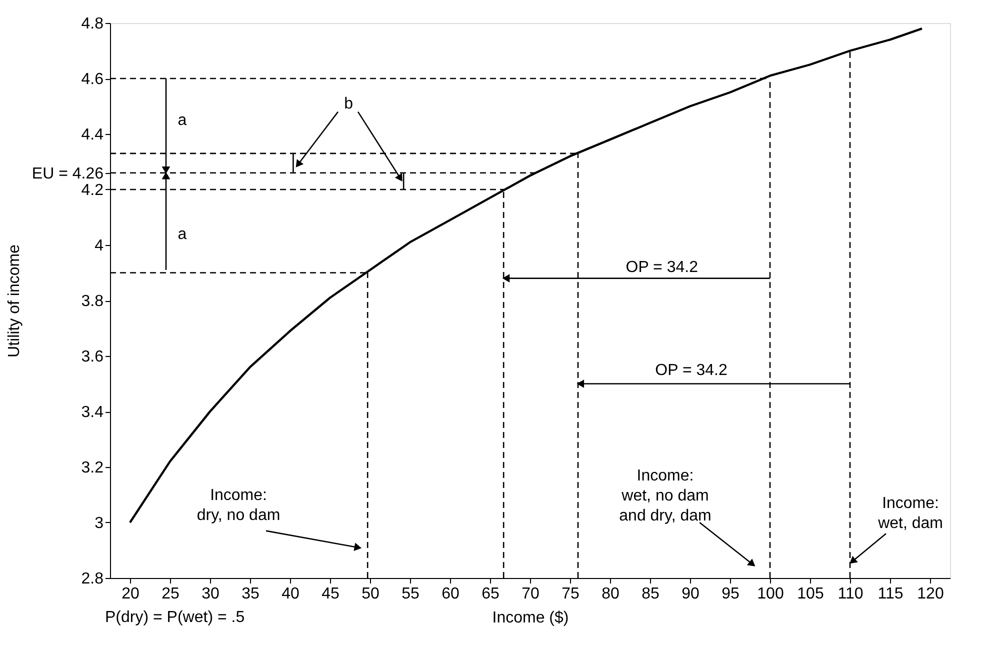 This screenshot has height=657, width=990. What do you see at coordinates (930, 594) in the screenshot?
I see `x-tick-label: 120` at bounding box center [930, 594].